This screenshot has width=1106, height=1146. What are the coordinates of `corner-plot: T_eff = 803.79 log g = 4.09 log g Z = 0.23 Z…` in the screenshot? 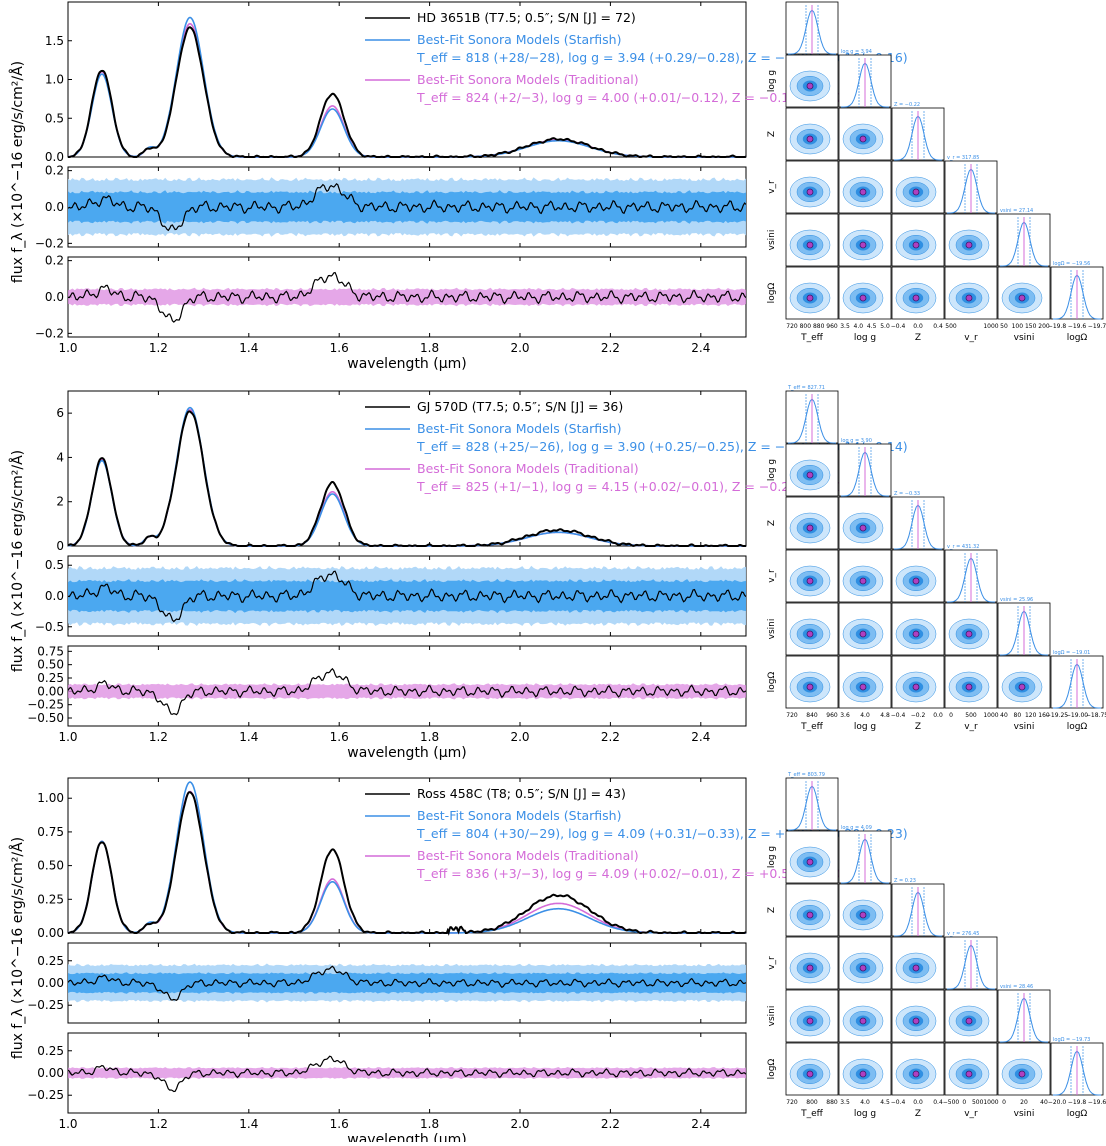 It's located at (936, 945).